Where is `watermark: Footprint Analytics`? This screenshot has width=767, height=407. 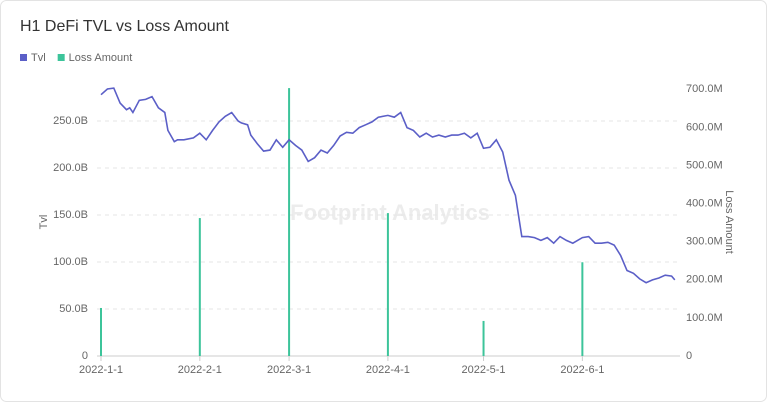 watermark: Footprint Analytics is located at coordinates (390, 212).